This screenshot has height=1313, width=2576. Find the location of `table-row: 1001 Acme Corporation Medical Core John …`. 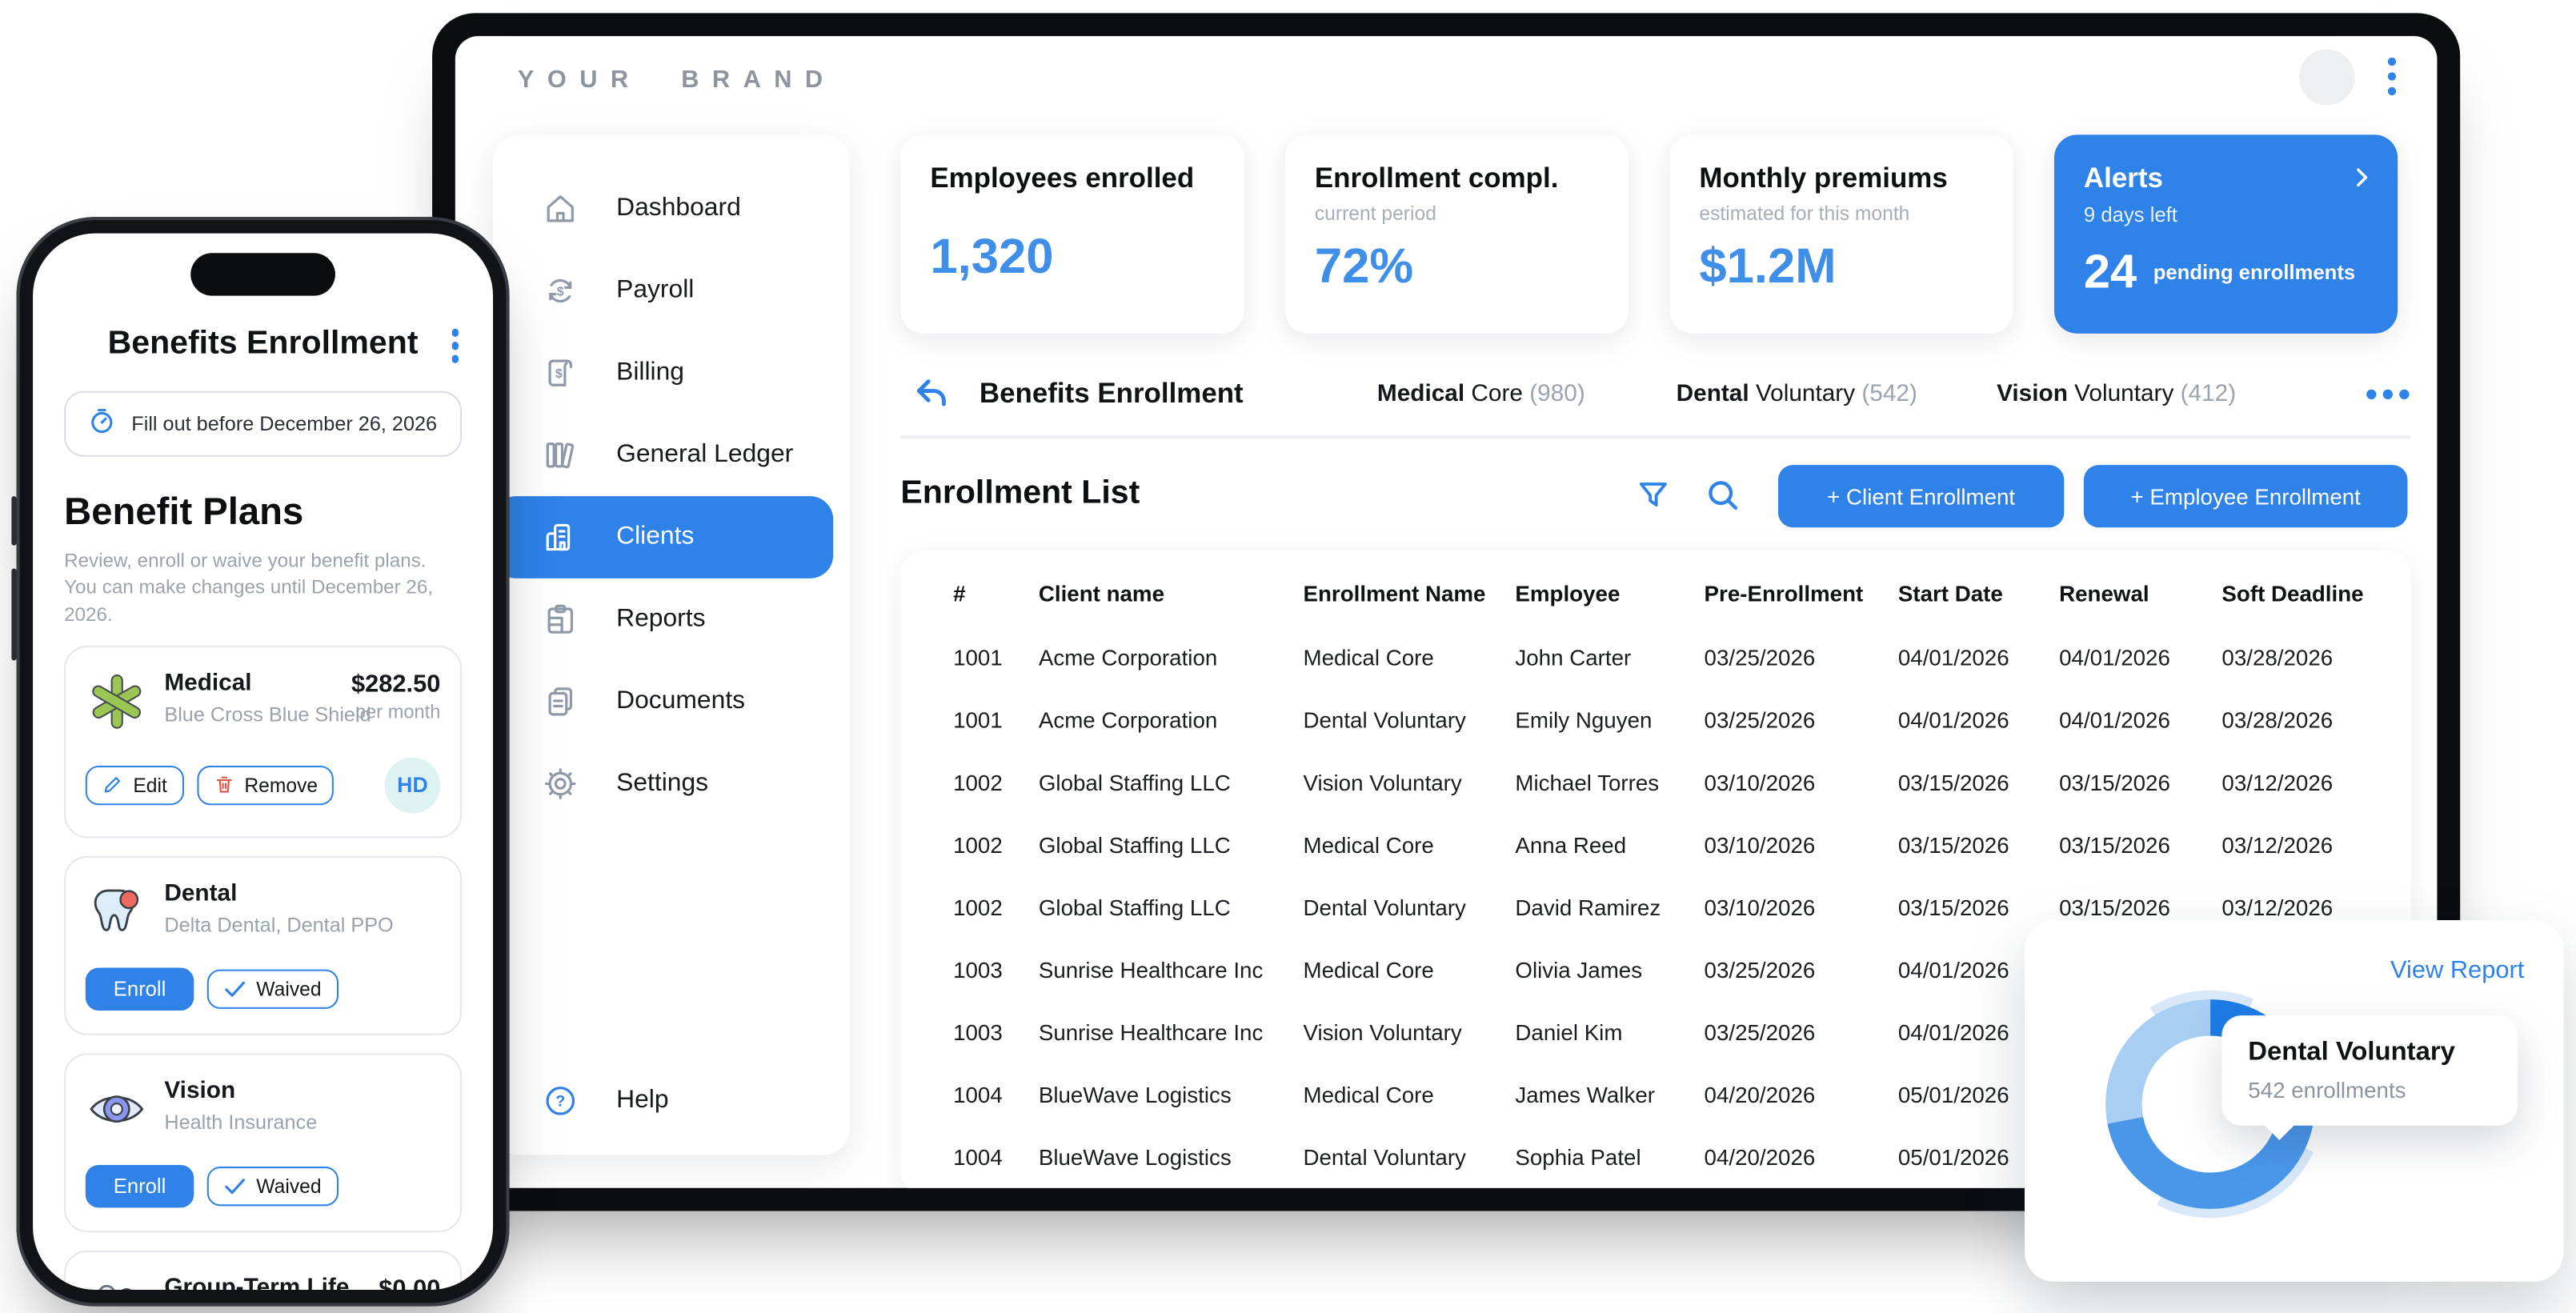

table-row: 1001 Acme Corporation Medical Core John … is located at coordinates (1682, 657).